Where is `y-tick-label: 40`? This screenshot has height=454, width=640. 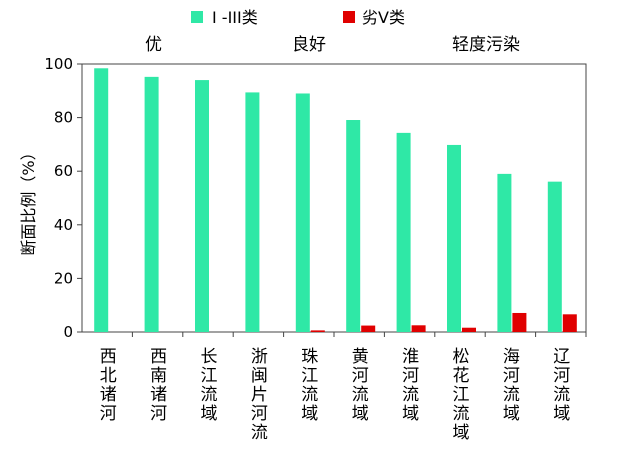
y-tick-label: 40 is located at coordinates (63, 225).